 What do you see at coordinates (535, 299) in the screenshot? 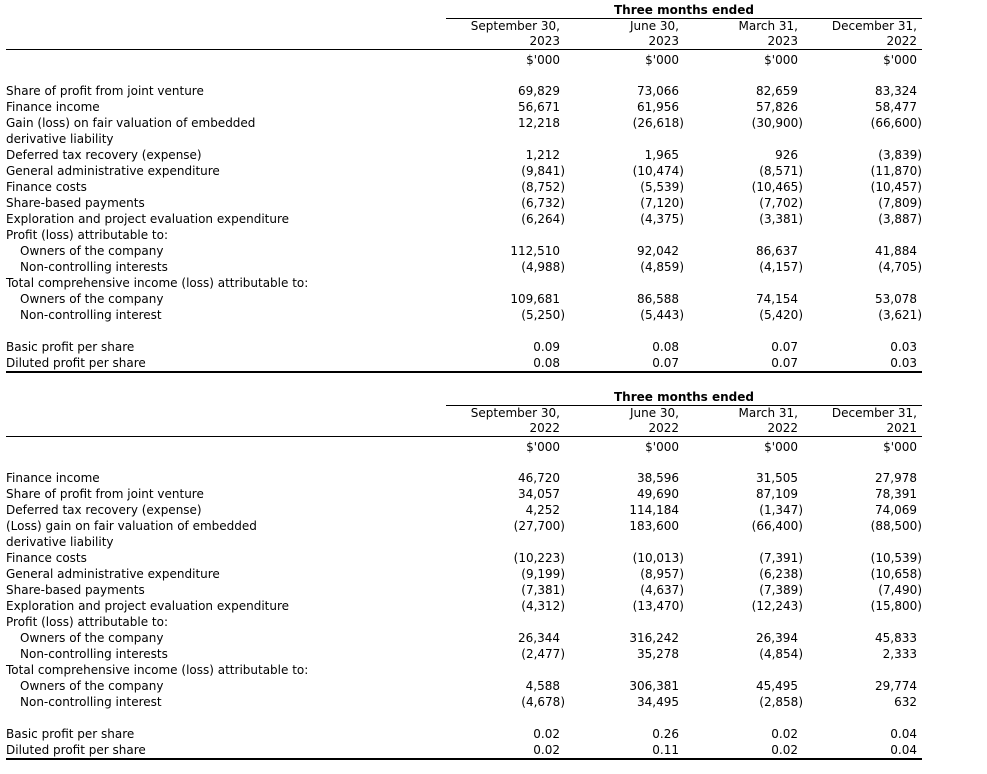
I see `cell-value: 109,681` at bounding box center [535, 299].